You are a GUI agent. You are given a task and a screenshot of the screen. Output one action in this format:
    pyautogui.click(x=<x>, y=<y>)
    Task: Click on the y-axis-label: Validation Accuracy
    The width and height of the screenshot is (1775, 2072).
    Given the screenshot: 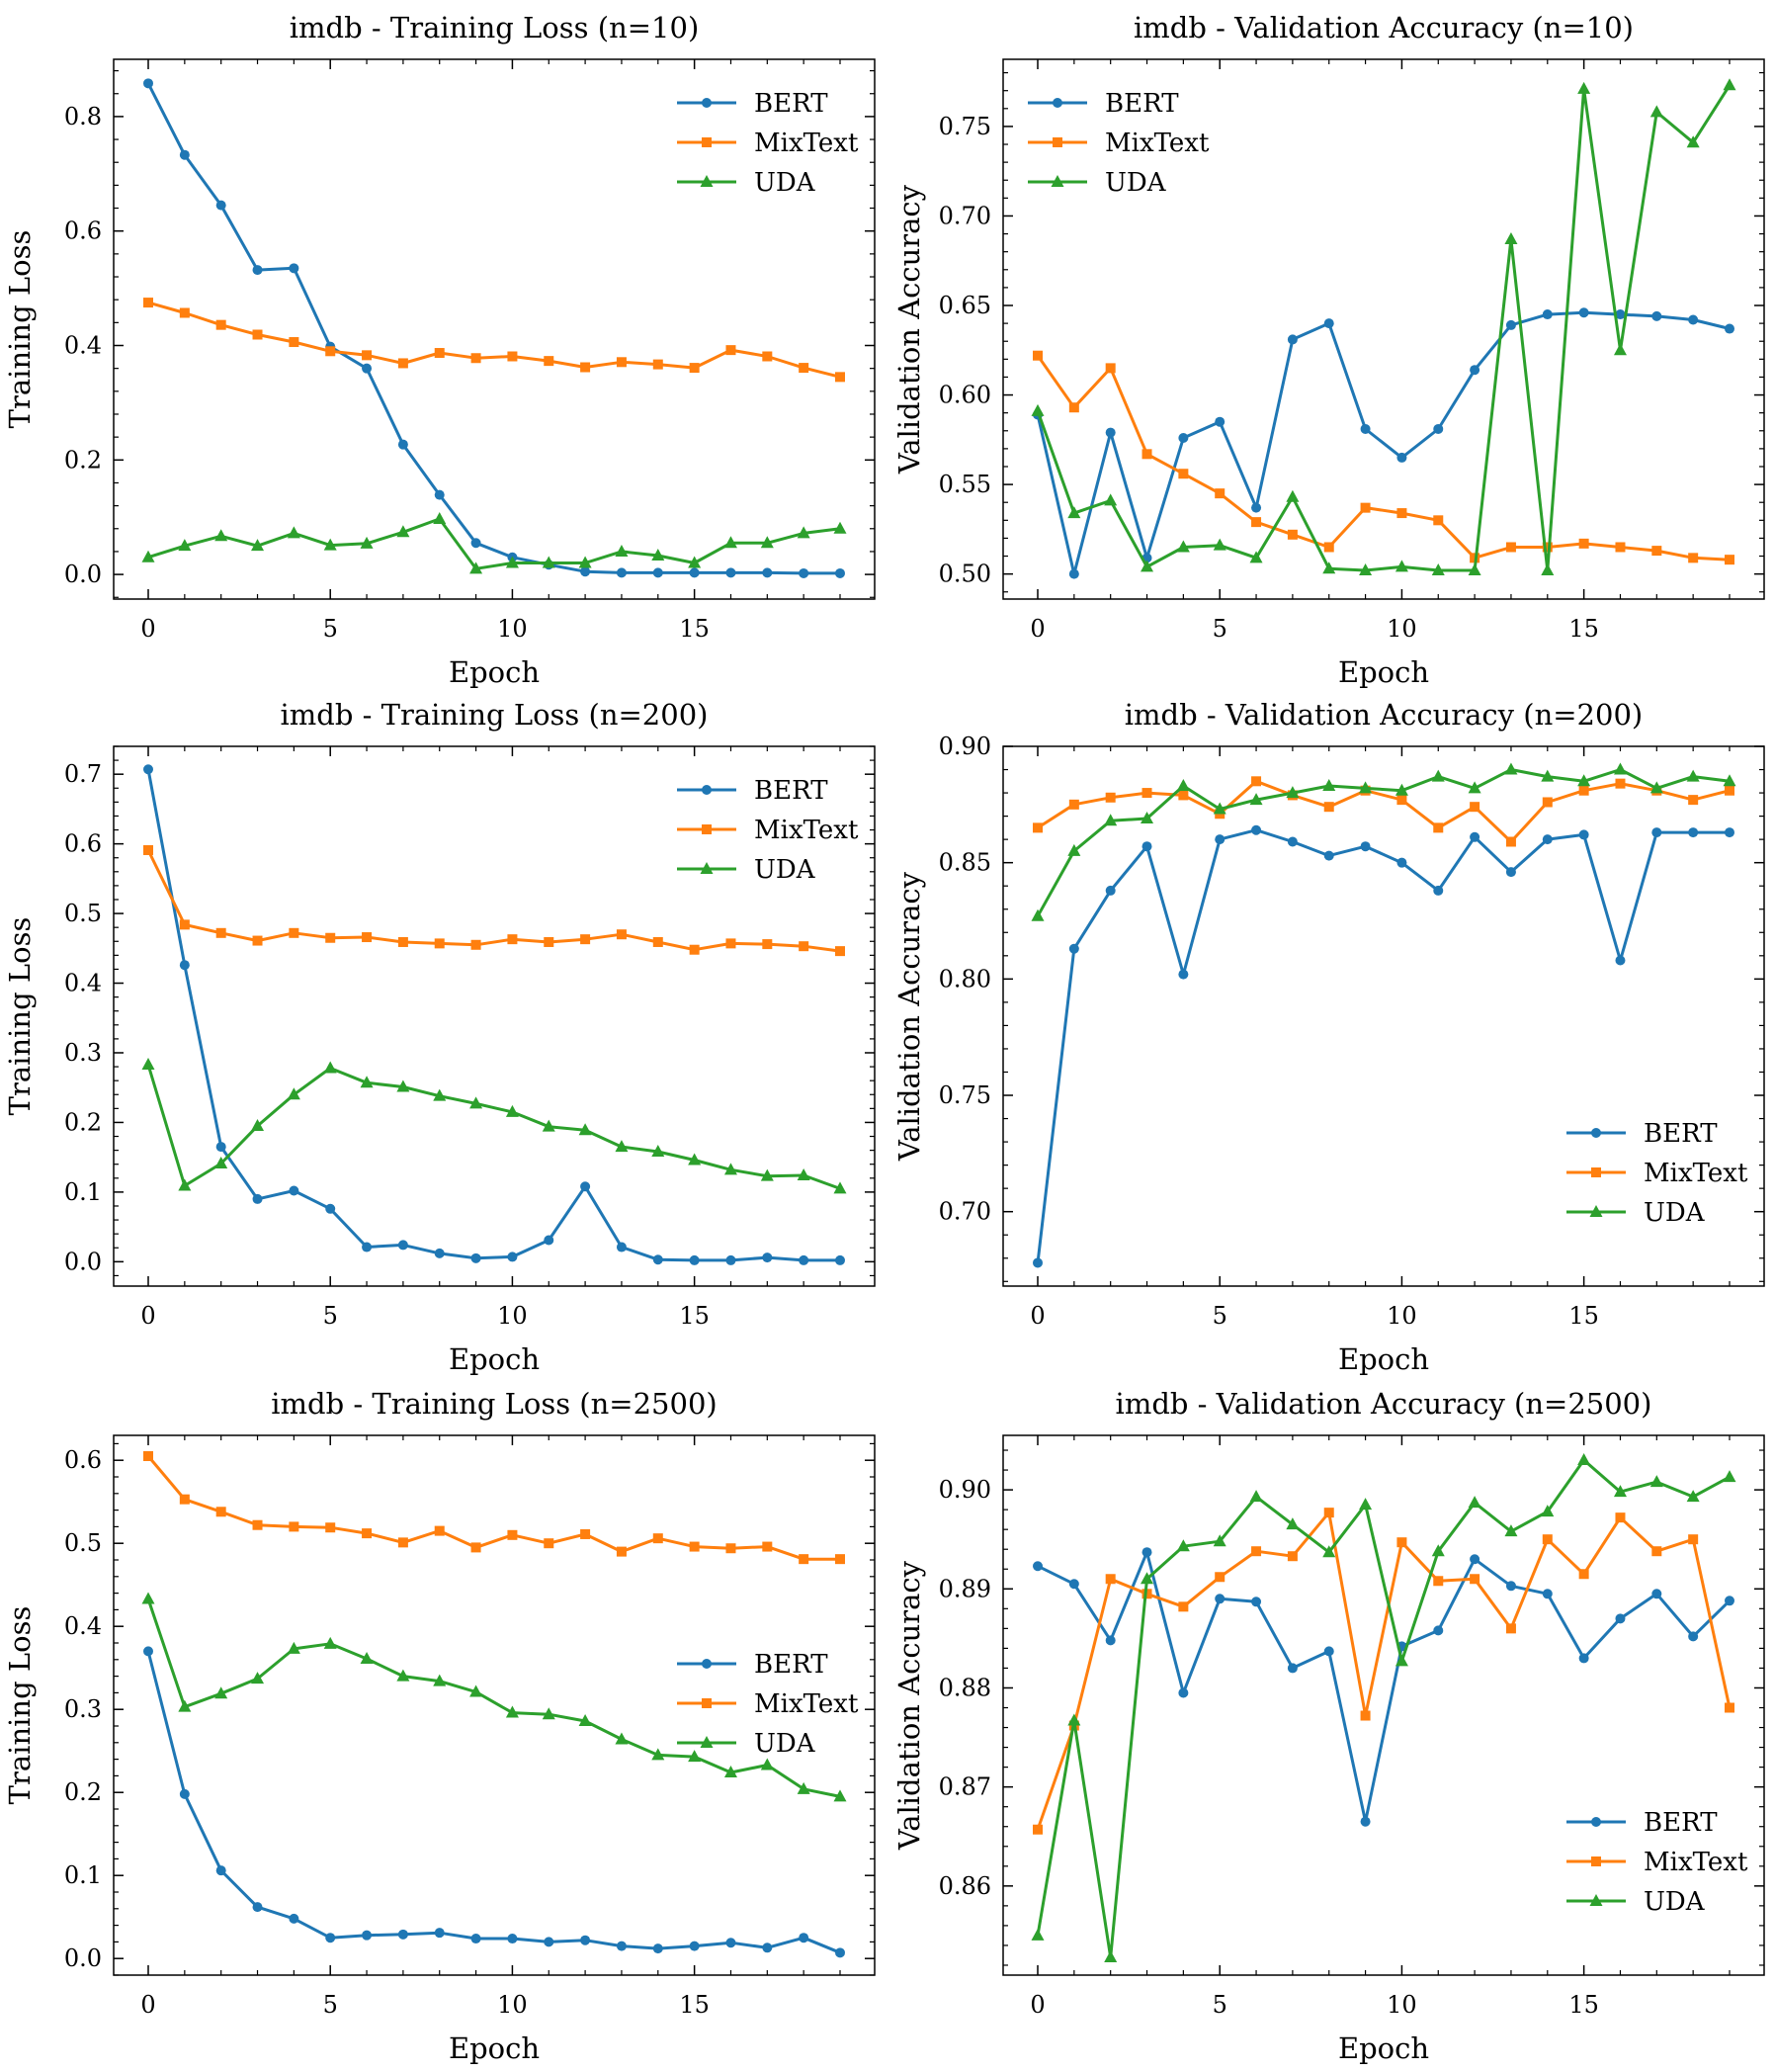 What is the action you would take?
    pyautogui.click(x=909, y=1016)
    